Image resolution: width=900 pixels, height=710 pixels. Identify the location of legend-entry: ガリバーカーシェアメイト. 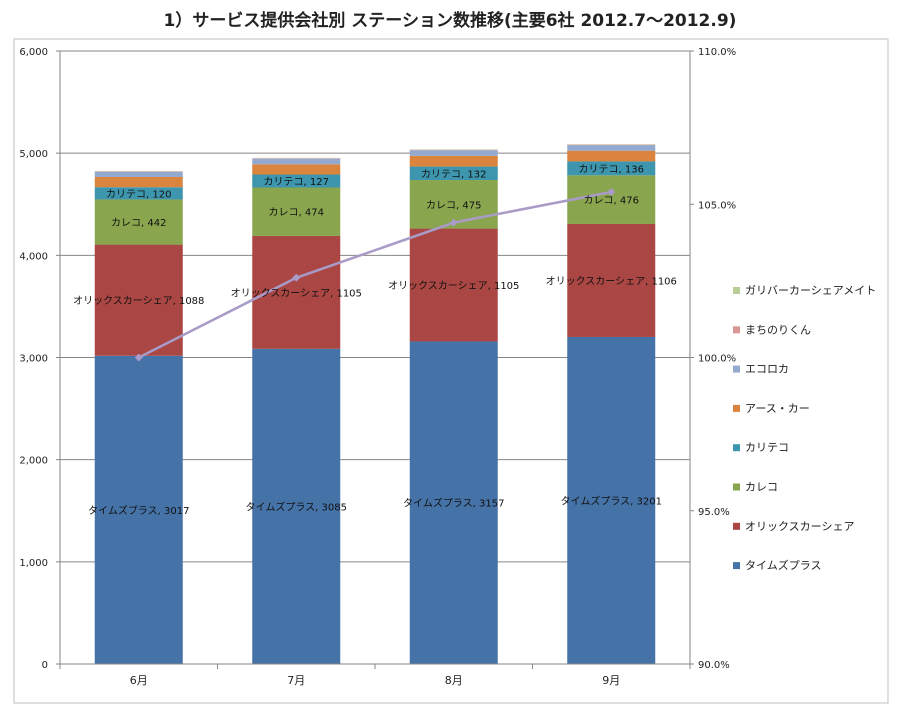
(810, 290).